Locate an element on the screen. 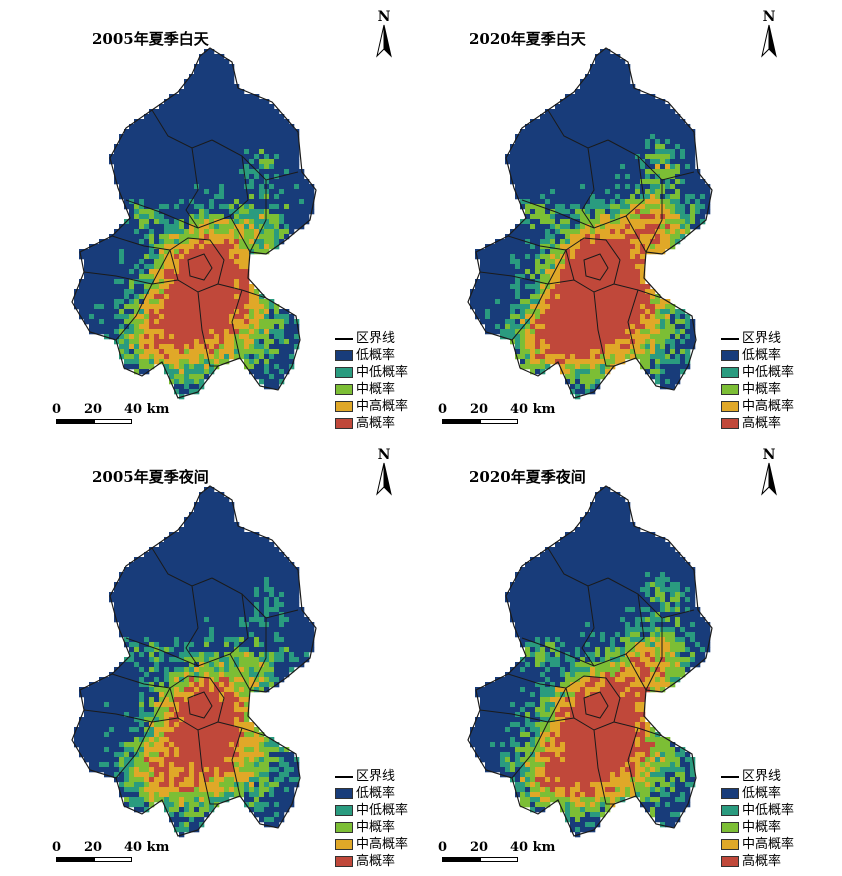  scale-bar: 0 20 40 km is located at coordinates (112, 417).